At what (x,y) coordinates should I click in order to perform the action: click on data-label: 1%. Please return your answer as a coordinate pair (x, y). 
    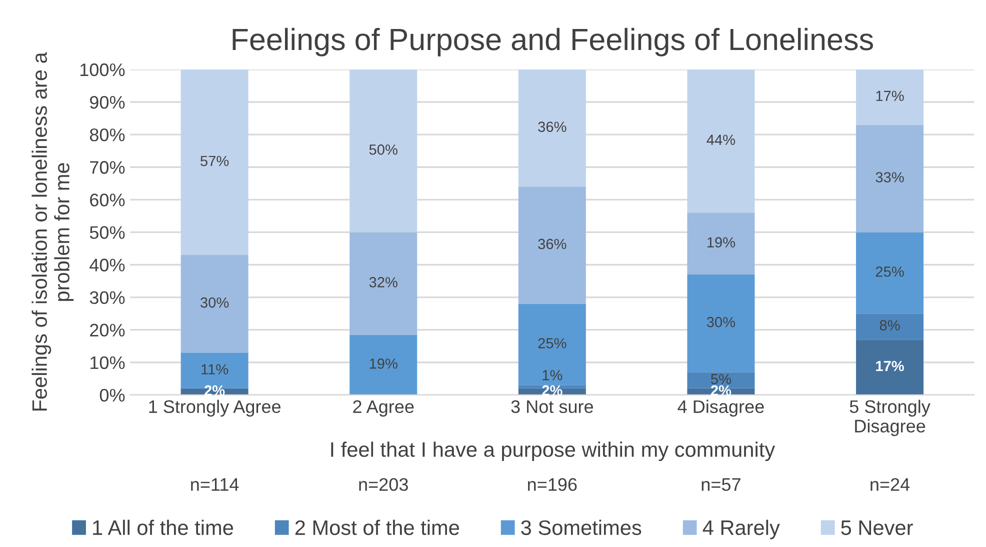
    Looking at the image, I should click on (552, 375).